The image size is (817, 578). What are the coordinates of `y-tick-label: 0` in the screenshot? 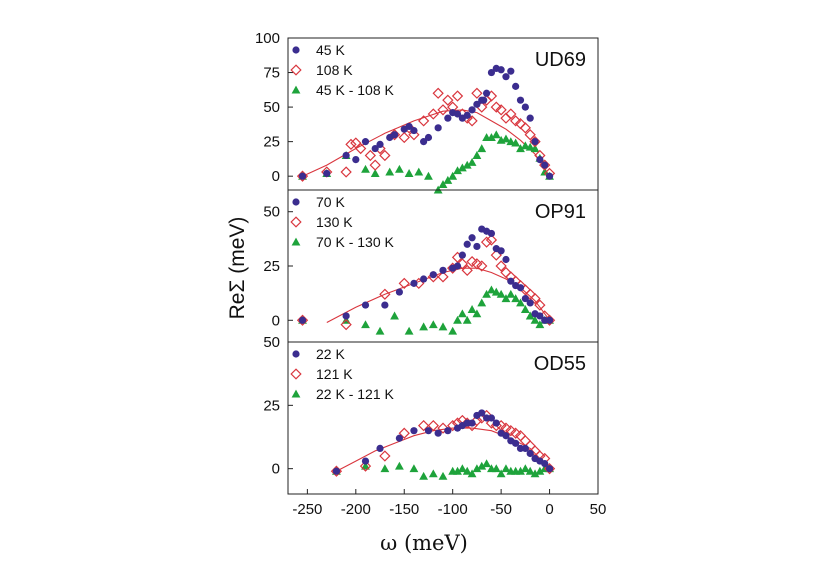 It's located at (276, 176).